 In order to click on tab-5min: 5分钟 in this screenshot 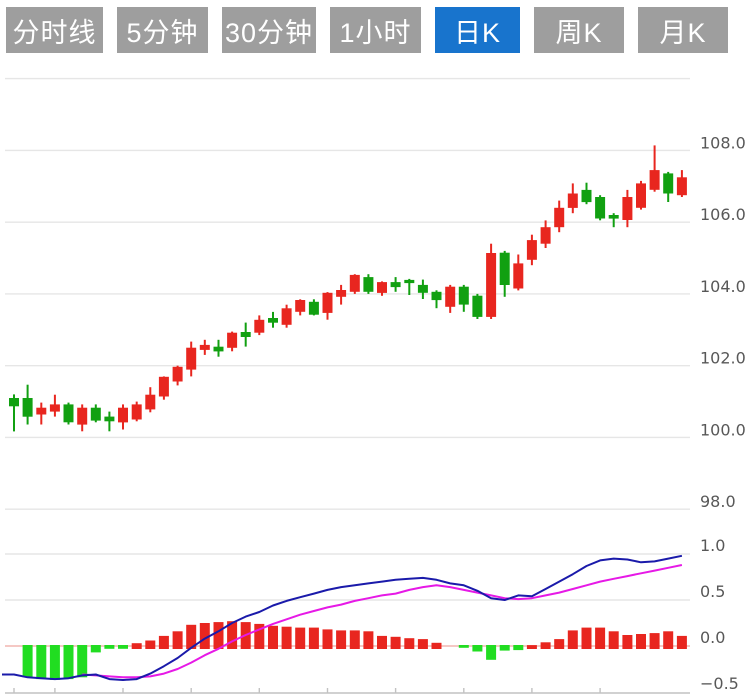, I will do `click(162, 30)`.